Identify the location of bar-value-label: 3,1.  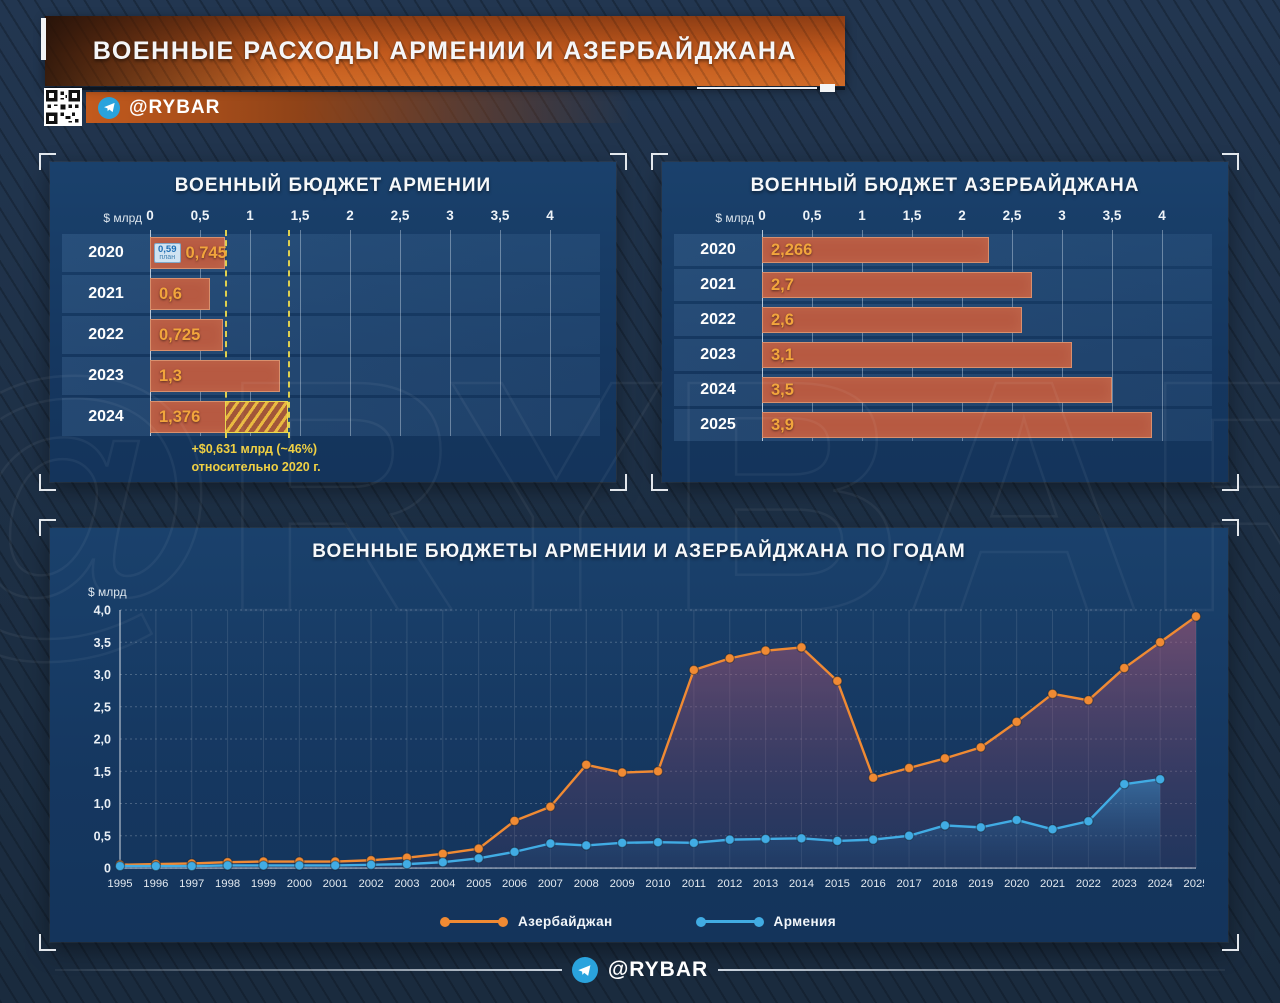
(782, 354).